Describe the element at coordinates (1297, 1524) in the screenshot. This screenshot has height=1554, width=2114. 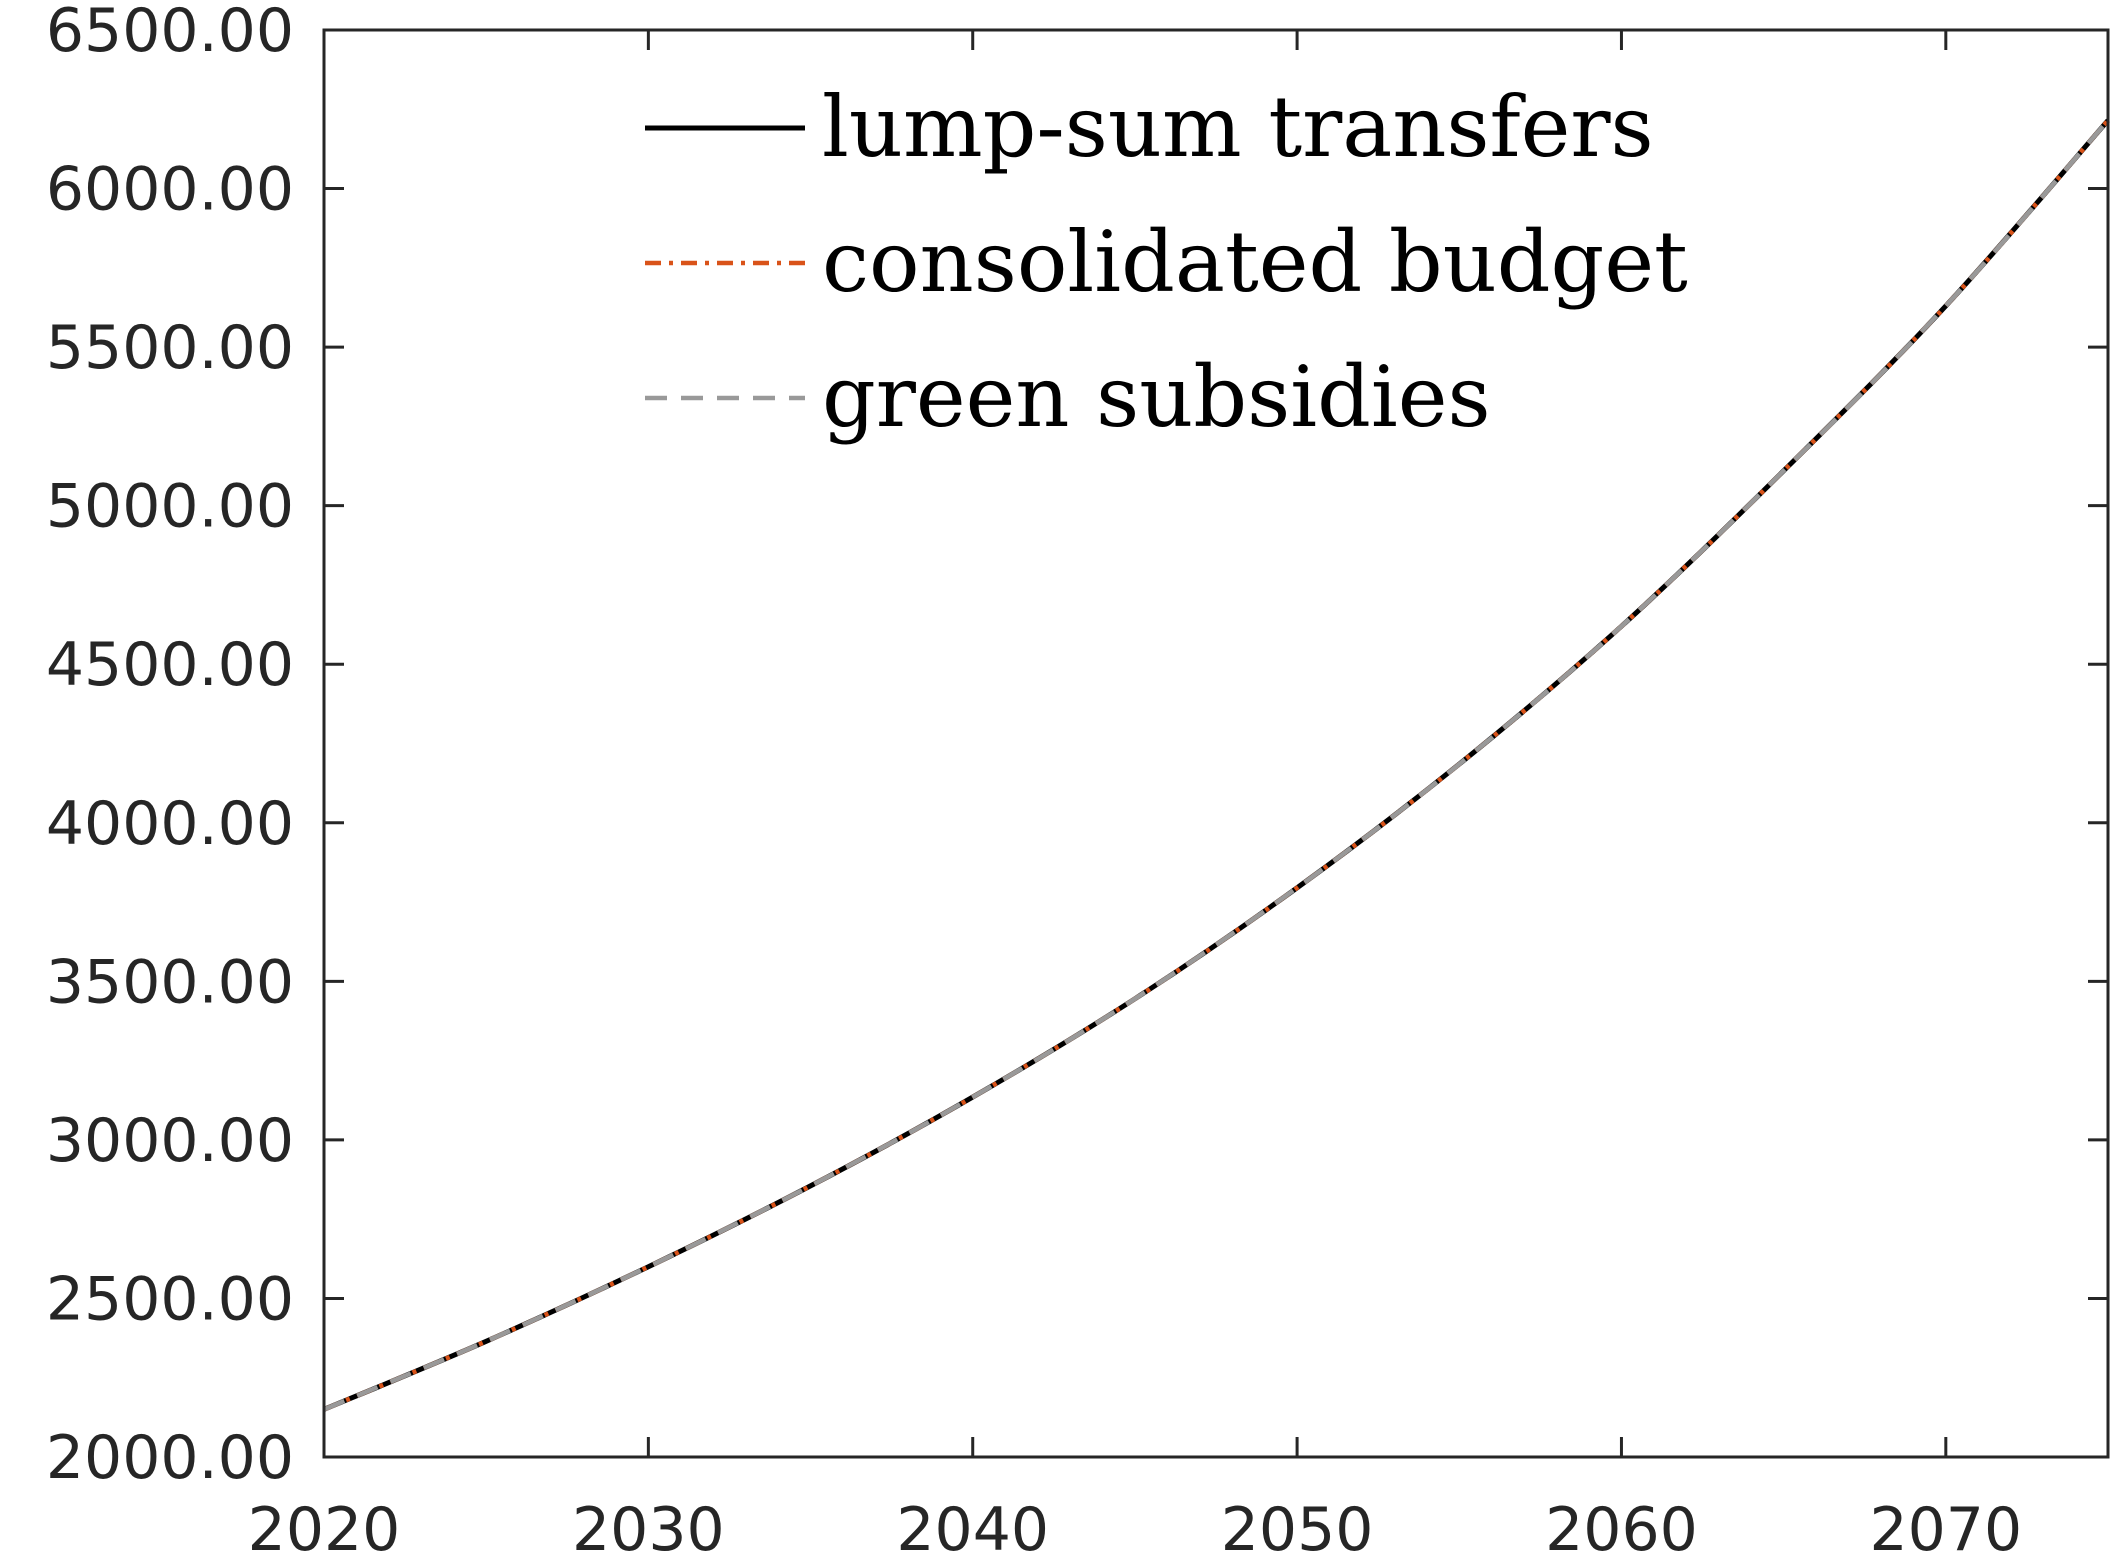
I see `x-tick-label: 2050` at that location.